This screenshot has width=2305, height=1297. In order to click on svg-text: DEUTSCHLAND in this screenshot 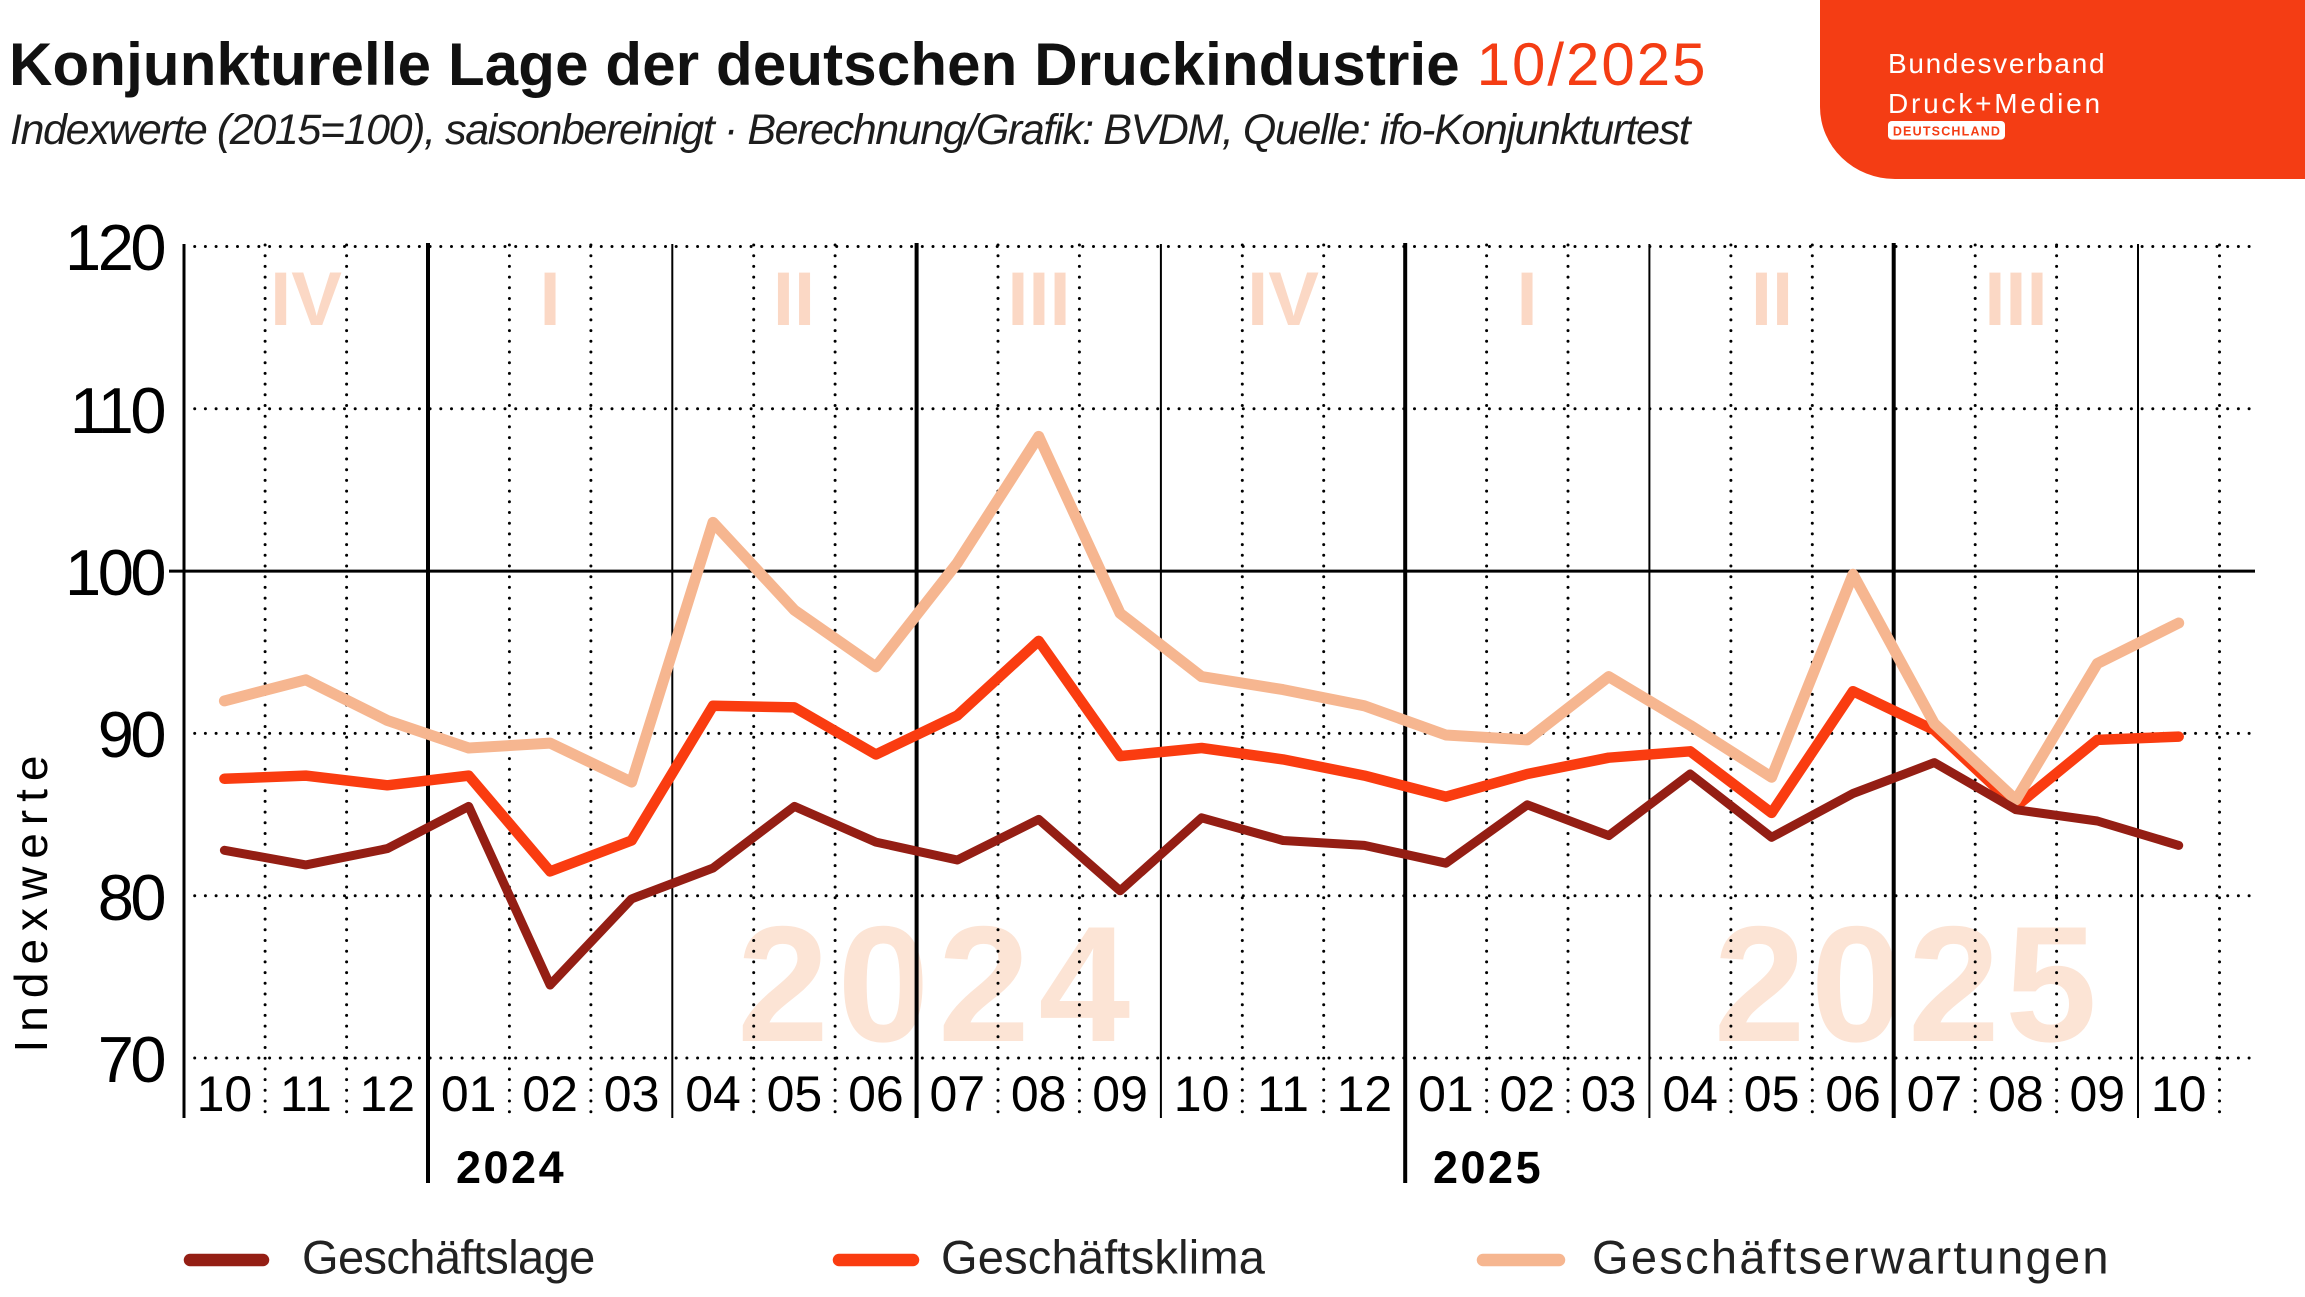, I will do `click(1947, 132)`.